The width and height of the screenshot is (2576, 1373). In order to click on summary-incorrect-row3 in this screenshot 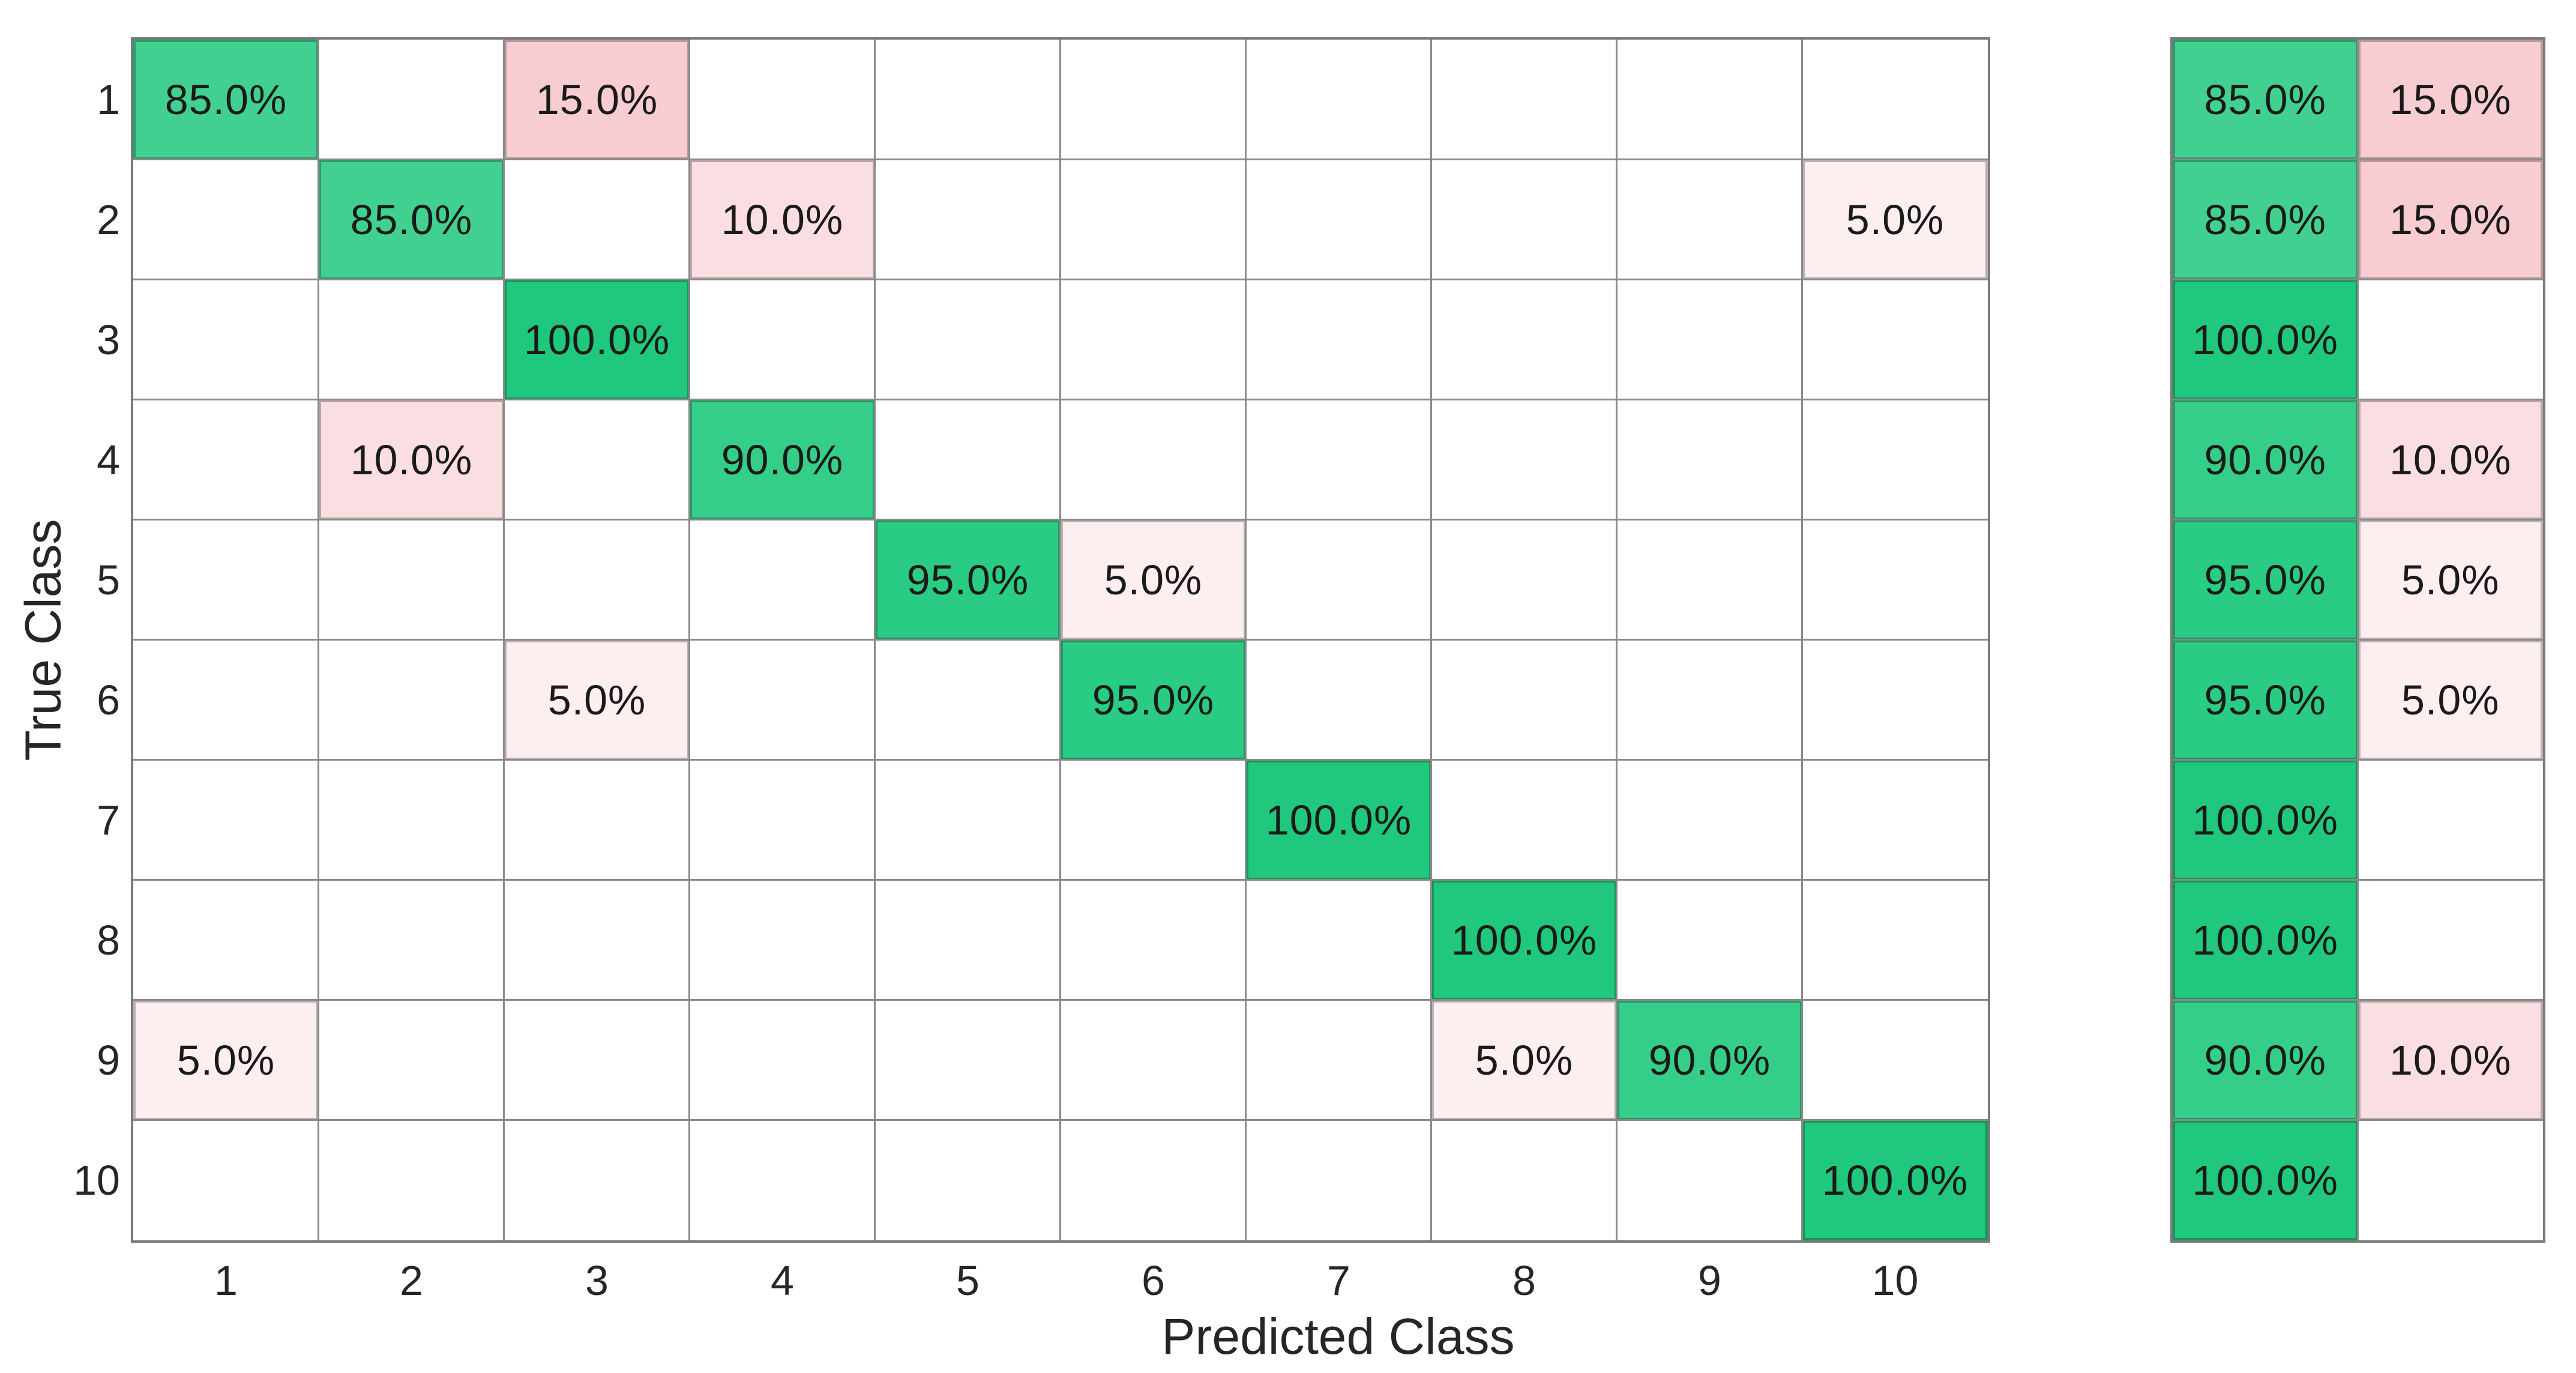, I will do `click(2451, 340)`.